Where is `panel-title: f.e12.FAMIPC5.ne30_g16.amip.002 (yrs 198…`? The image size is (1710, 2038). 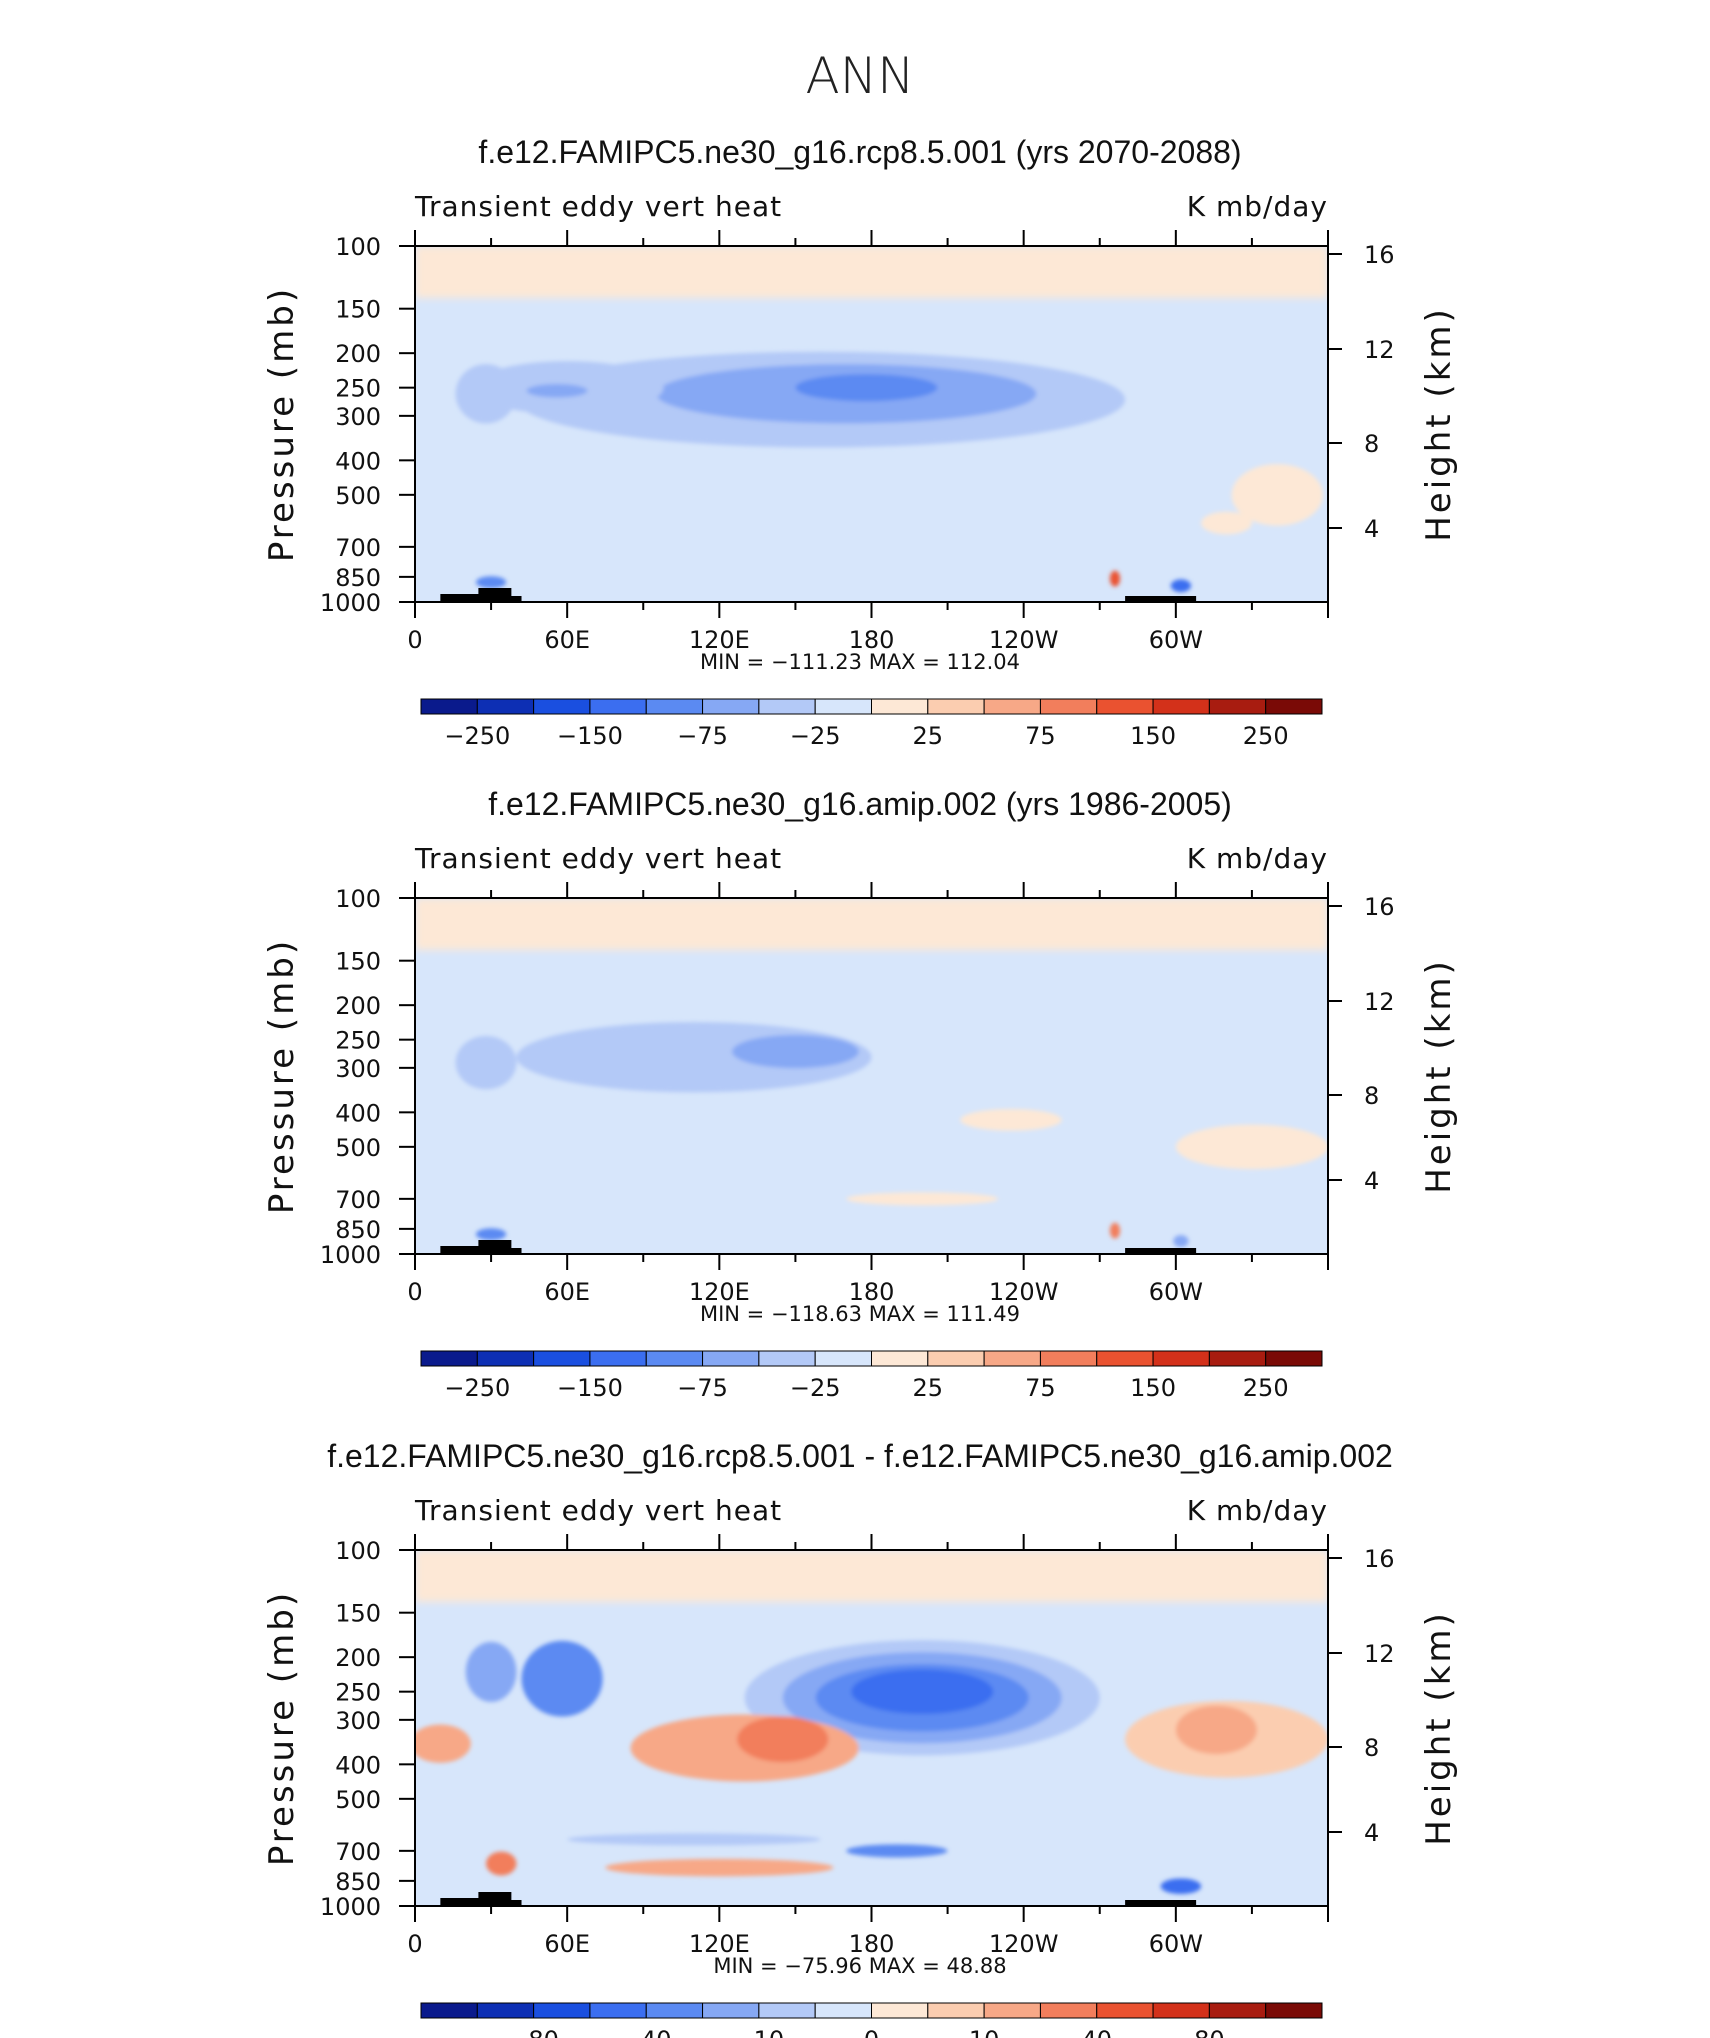
panel-title: f.e12.FAMIPC5.ne30_g16.amip.002 (yrs 198… is located at coordinates (860, 804).